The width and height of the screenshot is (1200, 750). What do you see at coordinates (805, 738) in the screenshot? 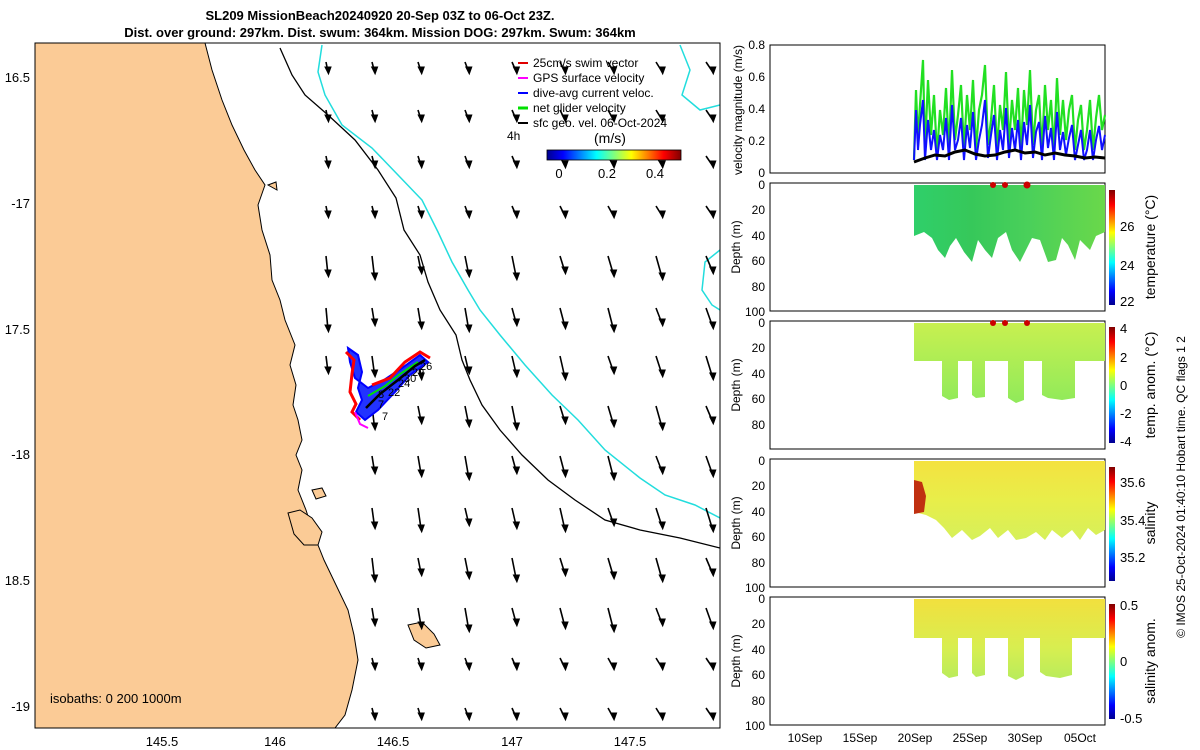
I see `xtick: 10Sep` at bounding box center [805, 738].